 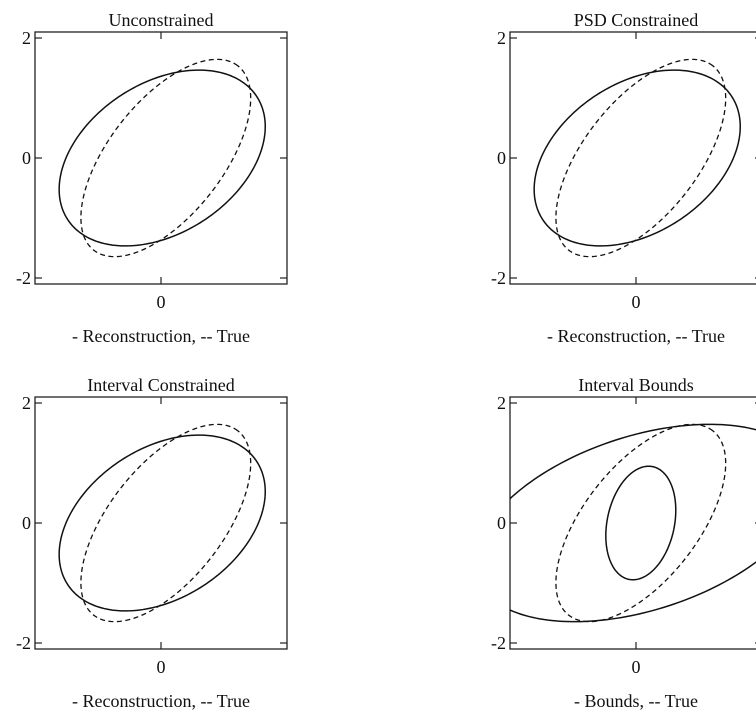 What do you see at coordinates (26, 523) in the screenshot?
I see `panel-3-ytick-label: 0` at bounding box center [26, 523].